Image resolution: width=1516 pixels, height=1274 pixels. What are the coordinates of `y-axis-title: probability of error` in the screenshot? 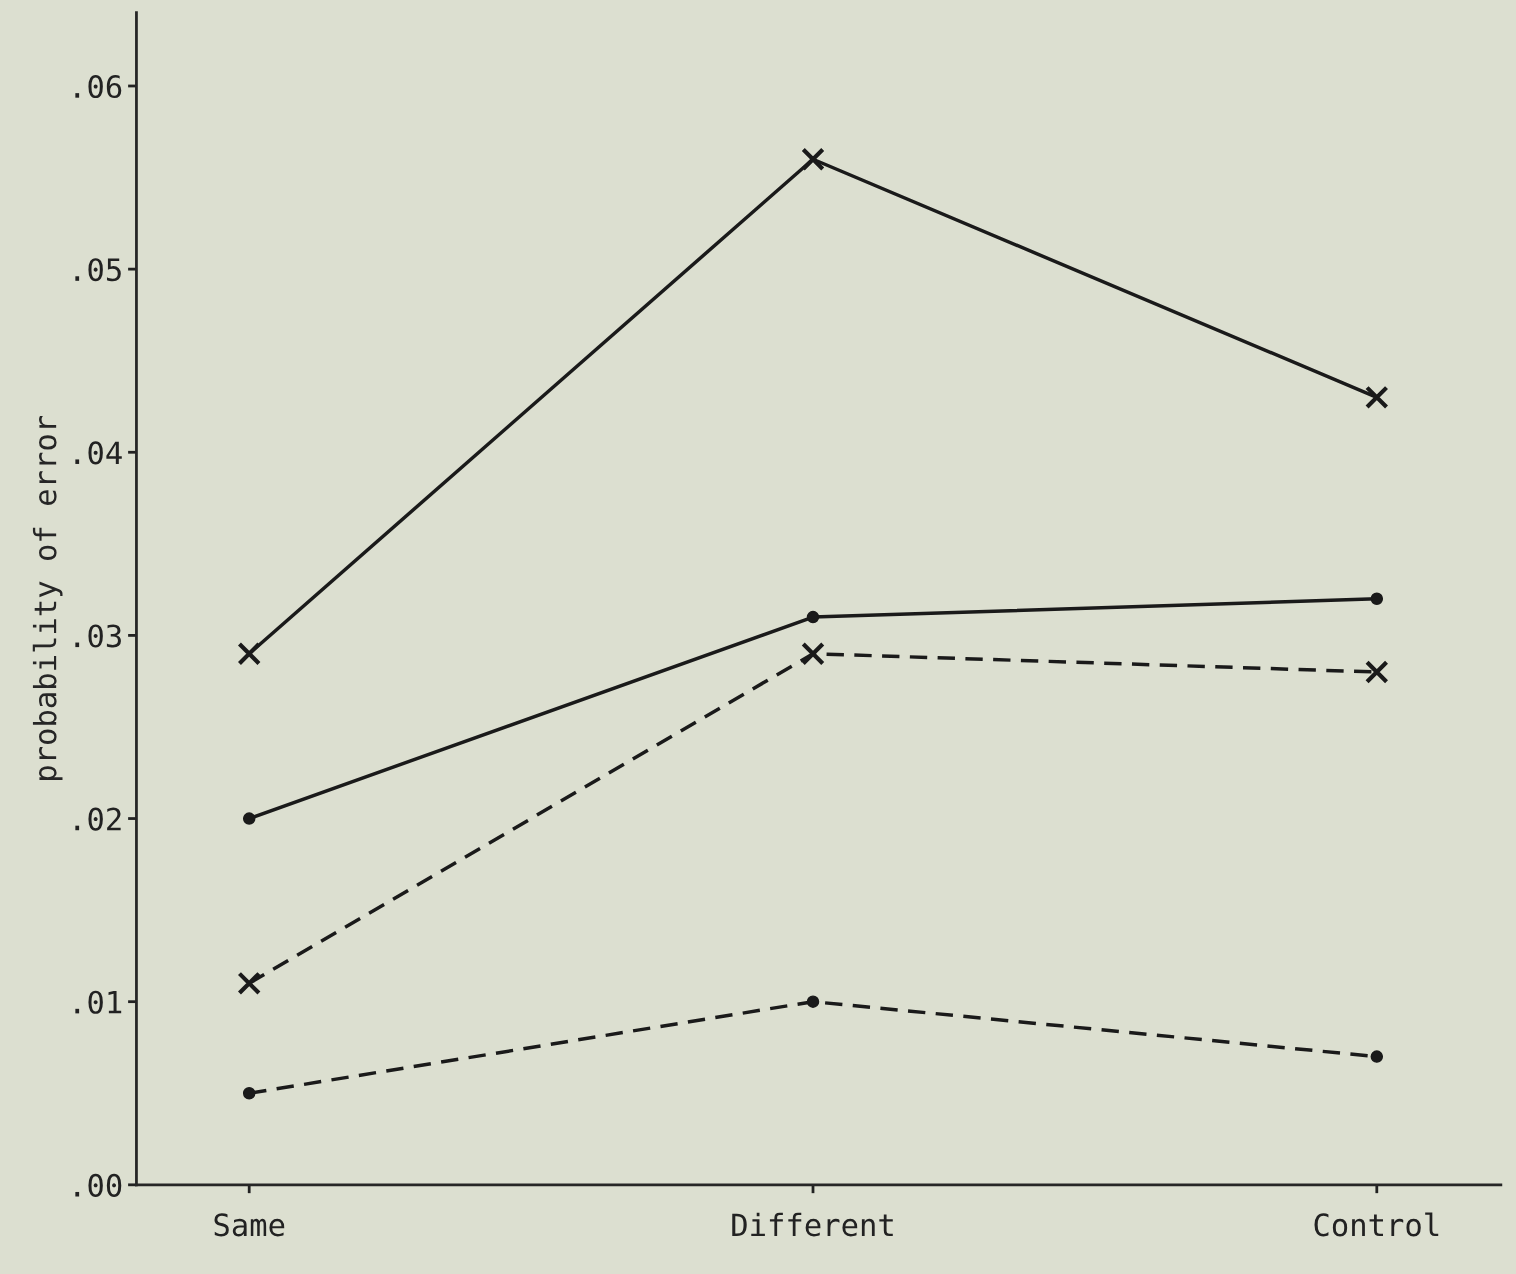 It's located at (47, 597).